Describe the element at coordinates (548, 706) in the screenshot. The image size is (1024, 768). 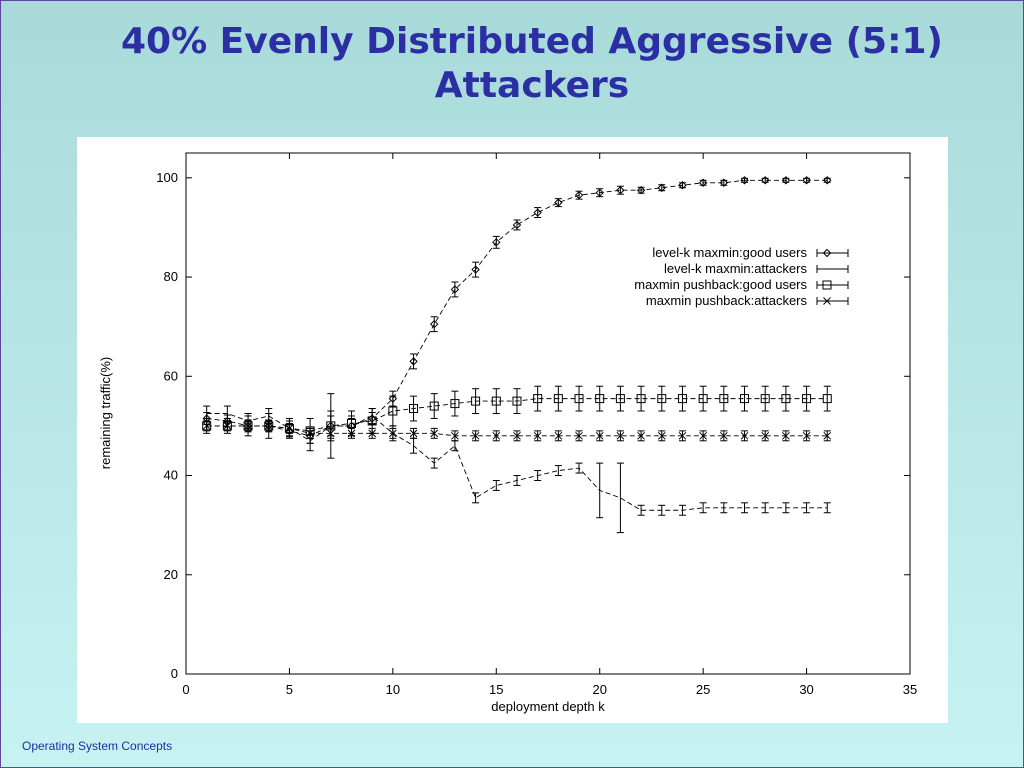
I see `x-axis-label: deployment depth k` at that location.